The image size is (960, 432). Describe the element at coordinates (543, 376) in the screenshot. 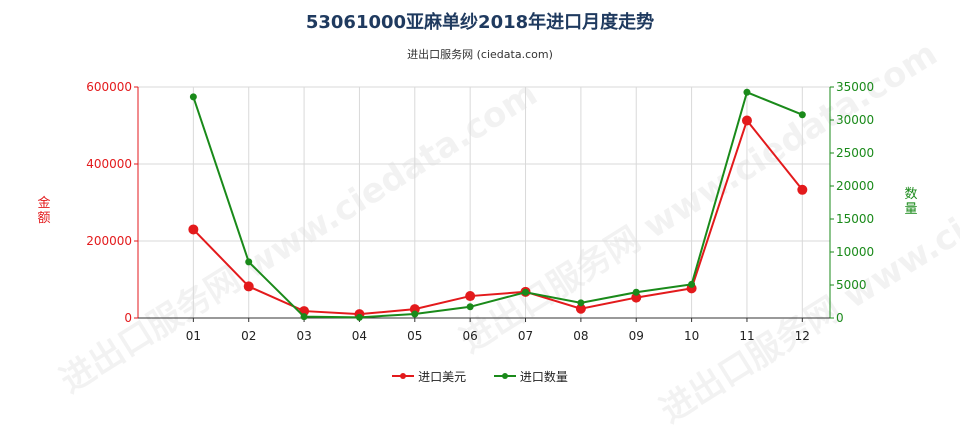

I see `legend-label-quantity: 进口数量` at that location.